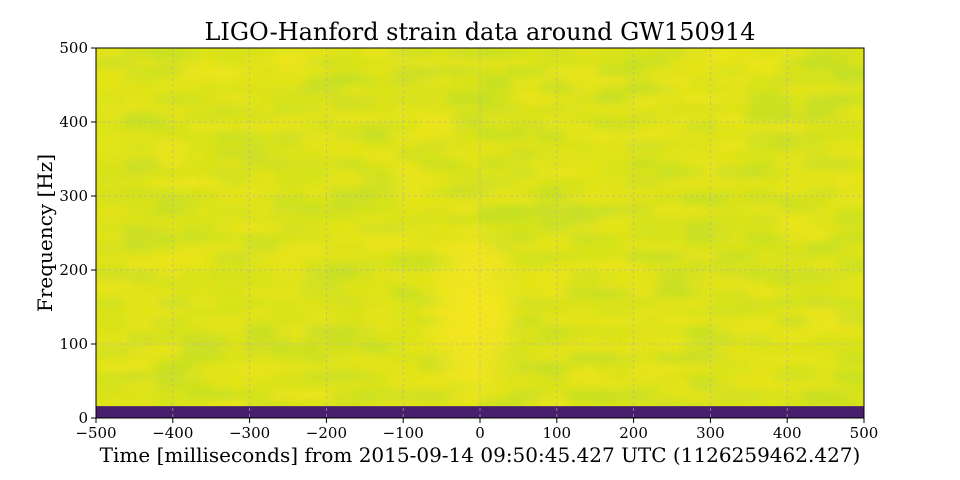 The height and width of the screenshot is (480, 960). Describe the element at coordinates (83, 418) in the screenshot. I see `y-tick-label: 0` at that location.